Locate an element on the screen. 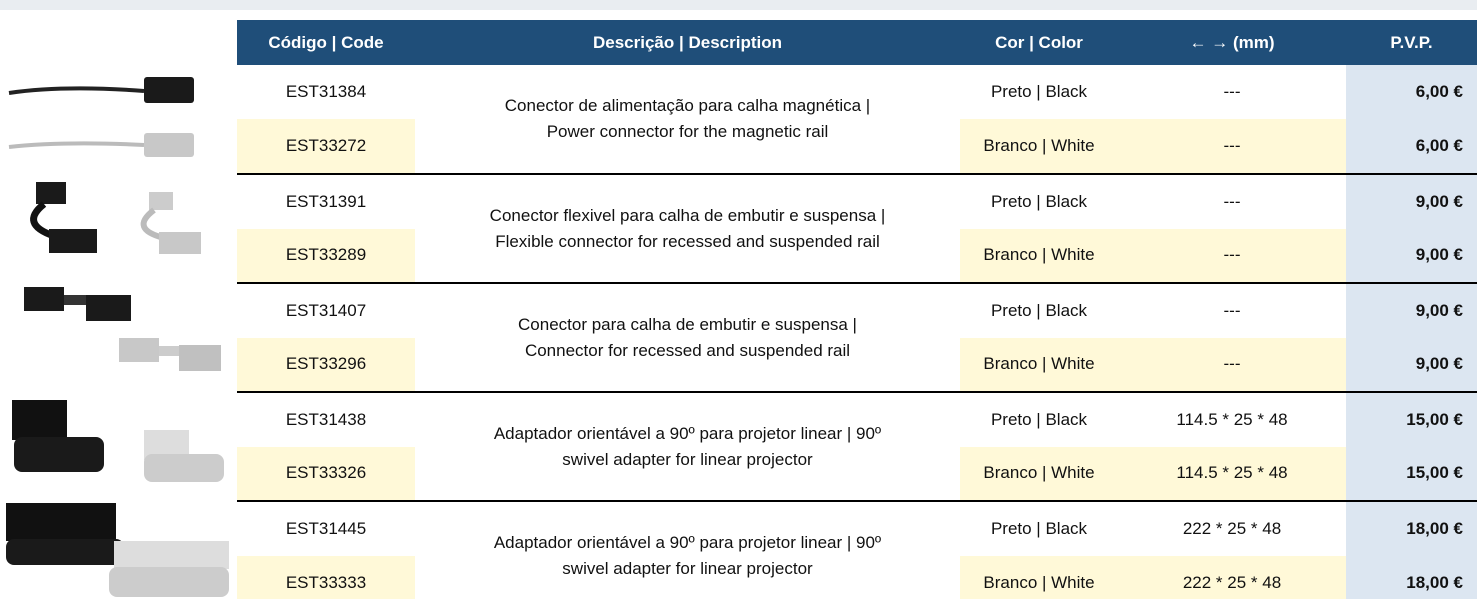 This screenshot has width=1477, height=599. code: EST33333 is located at coordinates (326, 577).